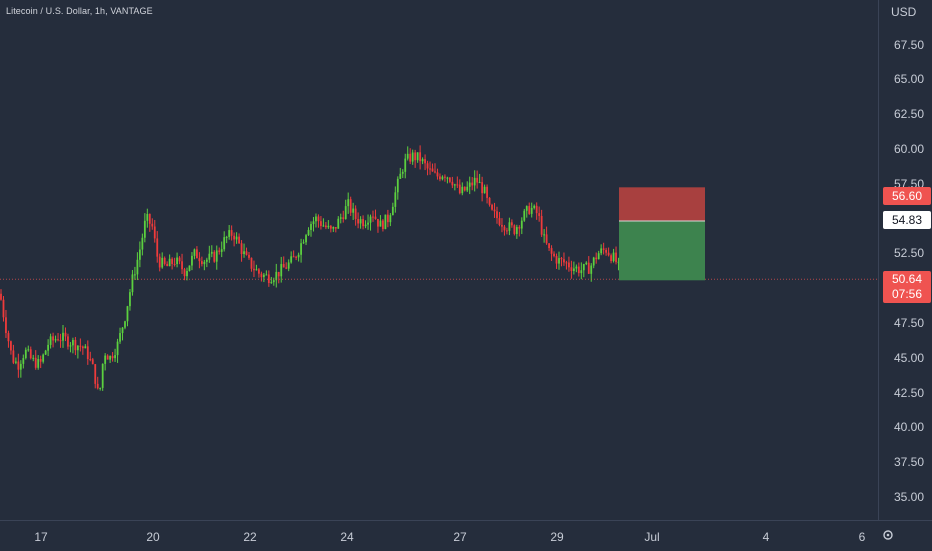 This screenshot has height=551, width=932. Describe the element at coordinates (41, 537) in the screenshot. I see `date-tick: 17` at that location.